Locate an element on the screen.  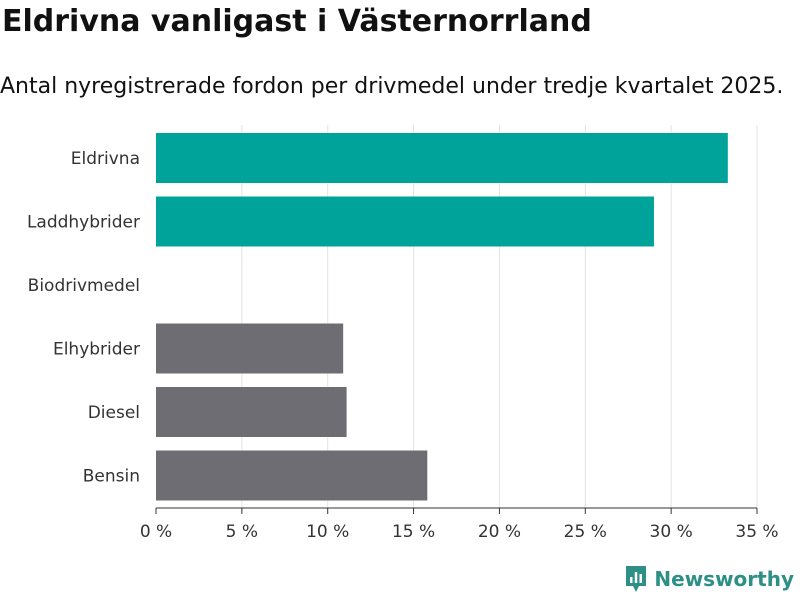
newsworthy-logo-text: Newsworthy is located at coordinates (724, 579).